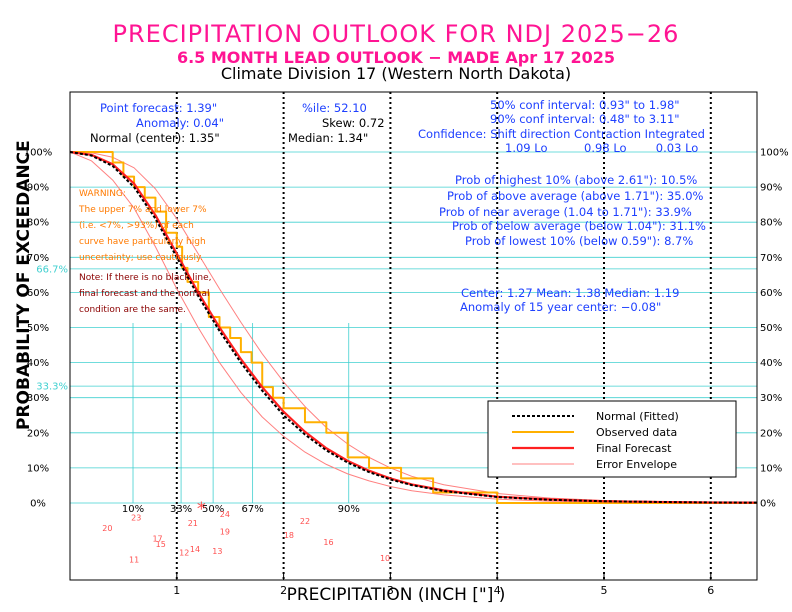 The image size is (792, 612). Describe the element at coordinates (253, 509) in the screenshot. I see `percentile-label: 67%` at that location.